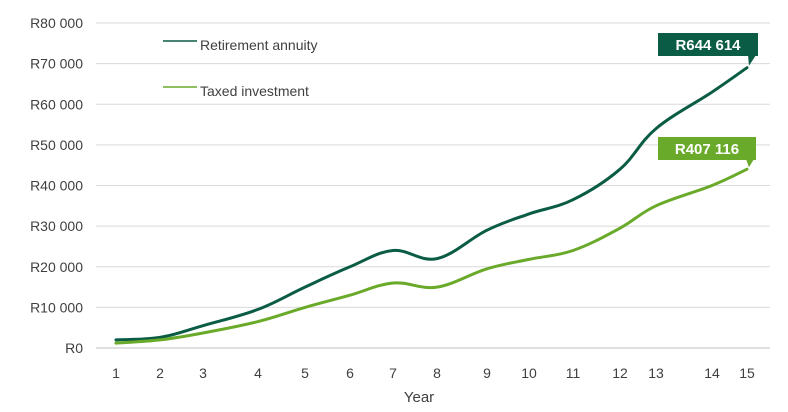 The image size is (788, 412). Describe the element at coordinates (56, 307) in the screenshot. I see `y-tick-label: R10 000` at that location.